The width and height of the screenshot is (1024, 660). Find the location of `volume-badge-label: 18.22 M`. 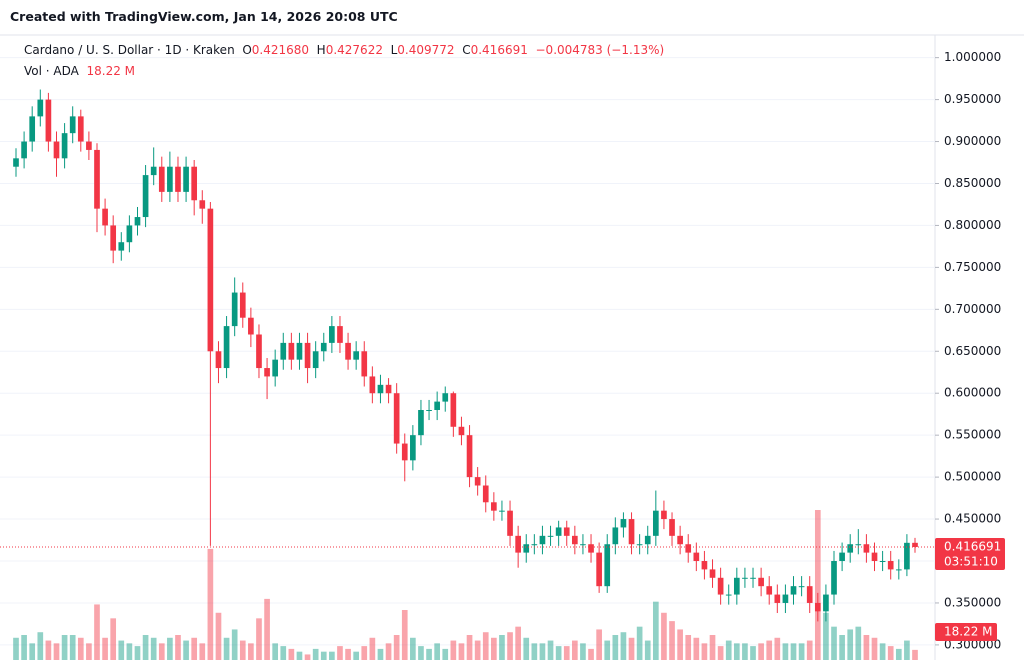

volume-badge-label: 18.22 M is located at coordinates (968, 632).